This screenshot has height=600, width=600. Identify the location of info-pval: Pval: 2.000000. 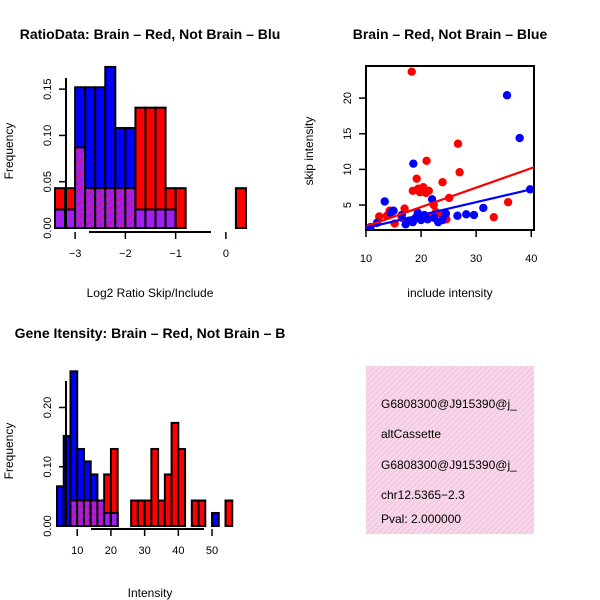
(421, 519).